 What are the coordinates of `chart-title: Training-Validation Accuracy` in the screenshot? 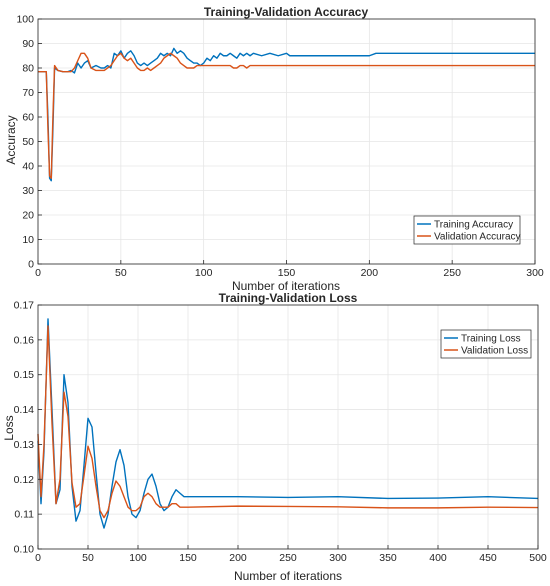 It's located at (286, 12).